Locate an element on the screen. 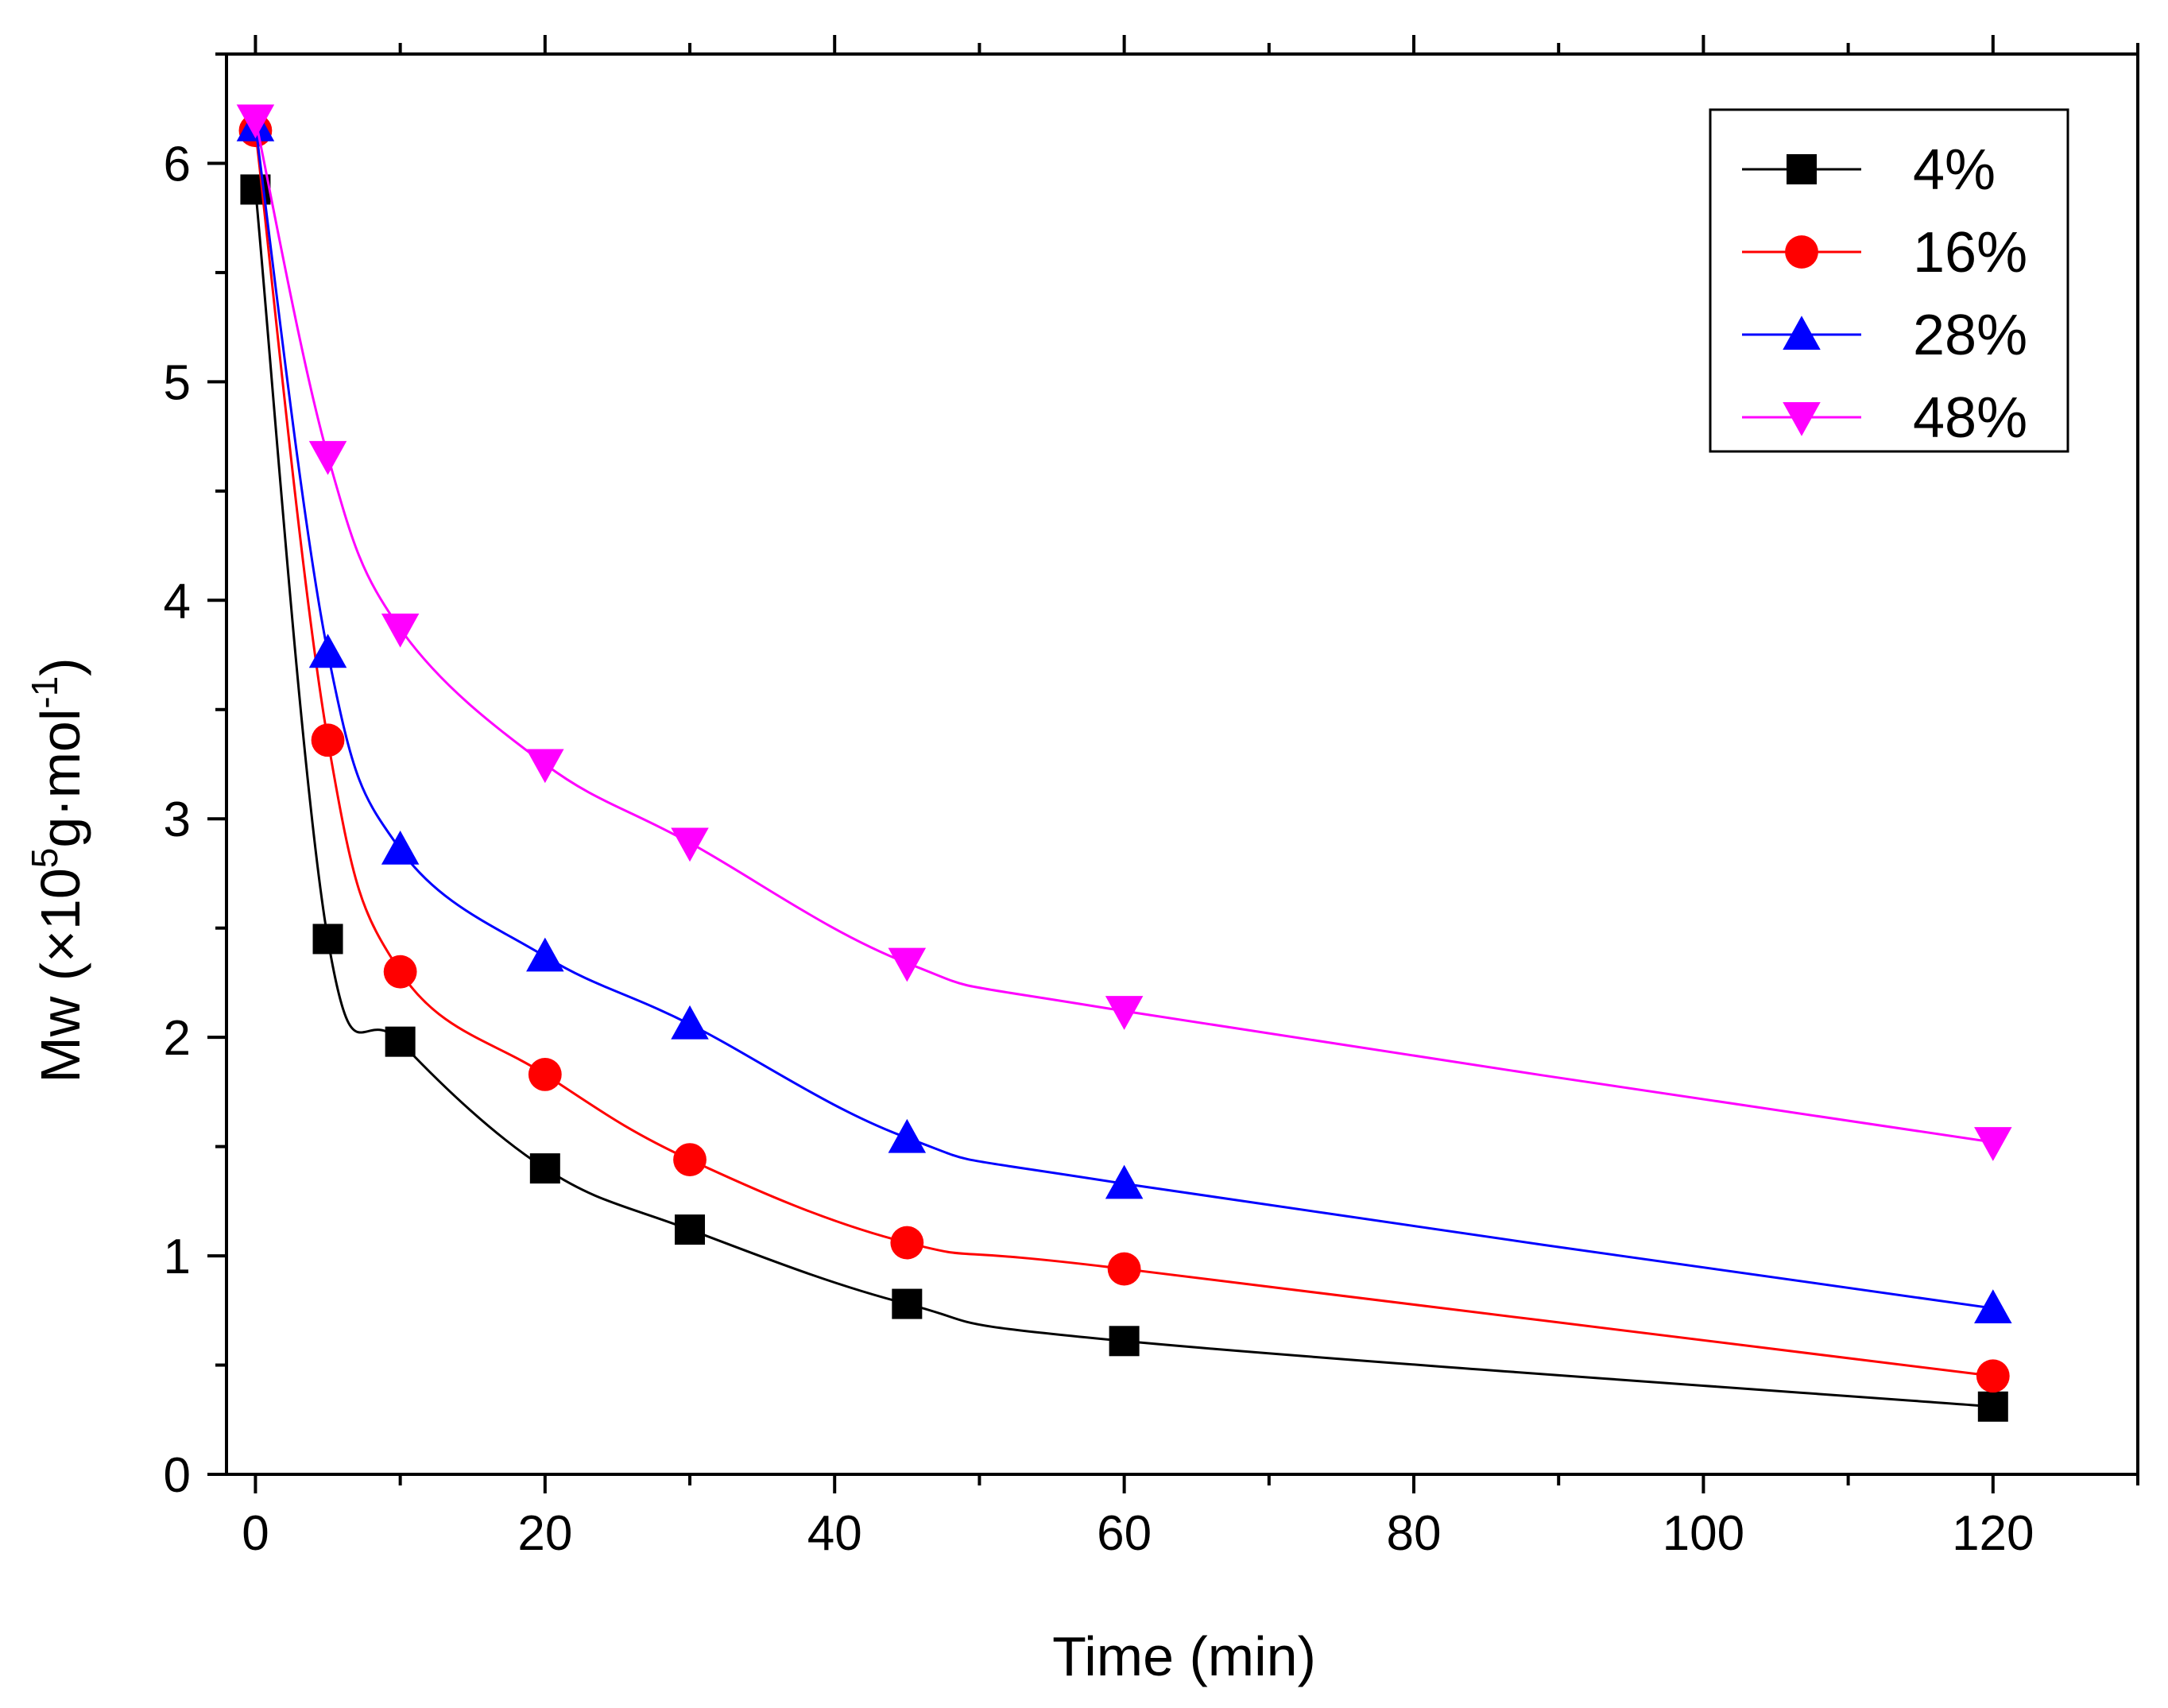 This screenshot has height=1708, width=2168. x-tick-label: 60 is located at coordinates (1124, 1533).